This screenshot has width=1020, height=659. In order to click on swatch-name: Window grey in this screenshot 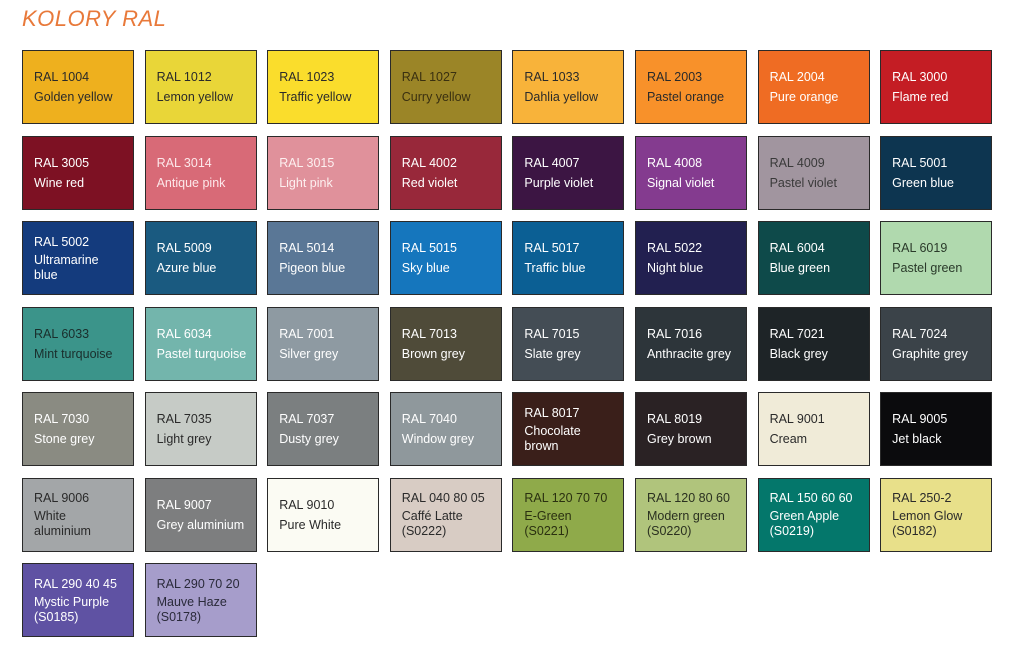, I will do `click(438, 439)`.